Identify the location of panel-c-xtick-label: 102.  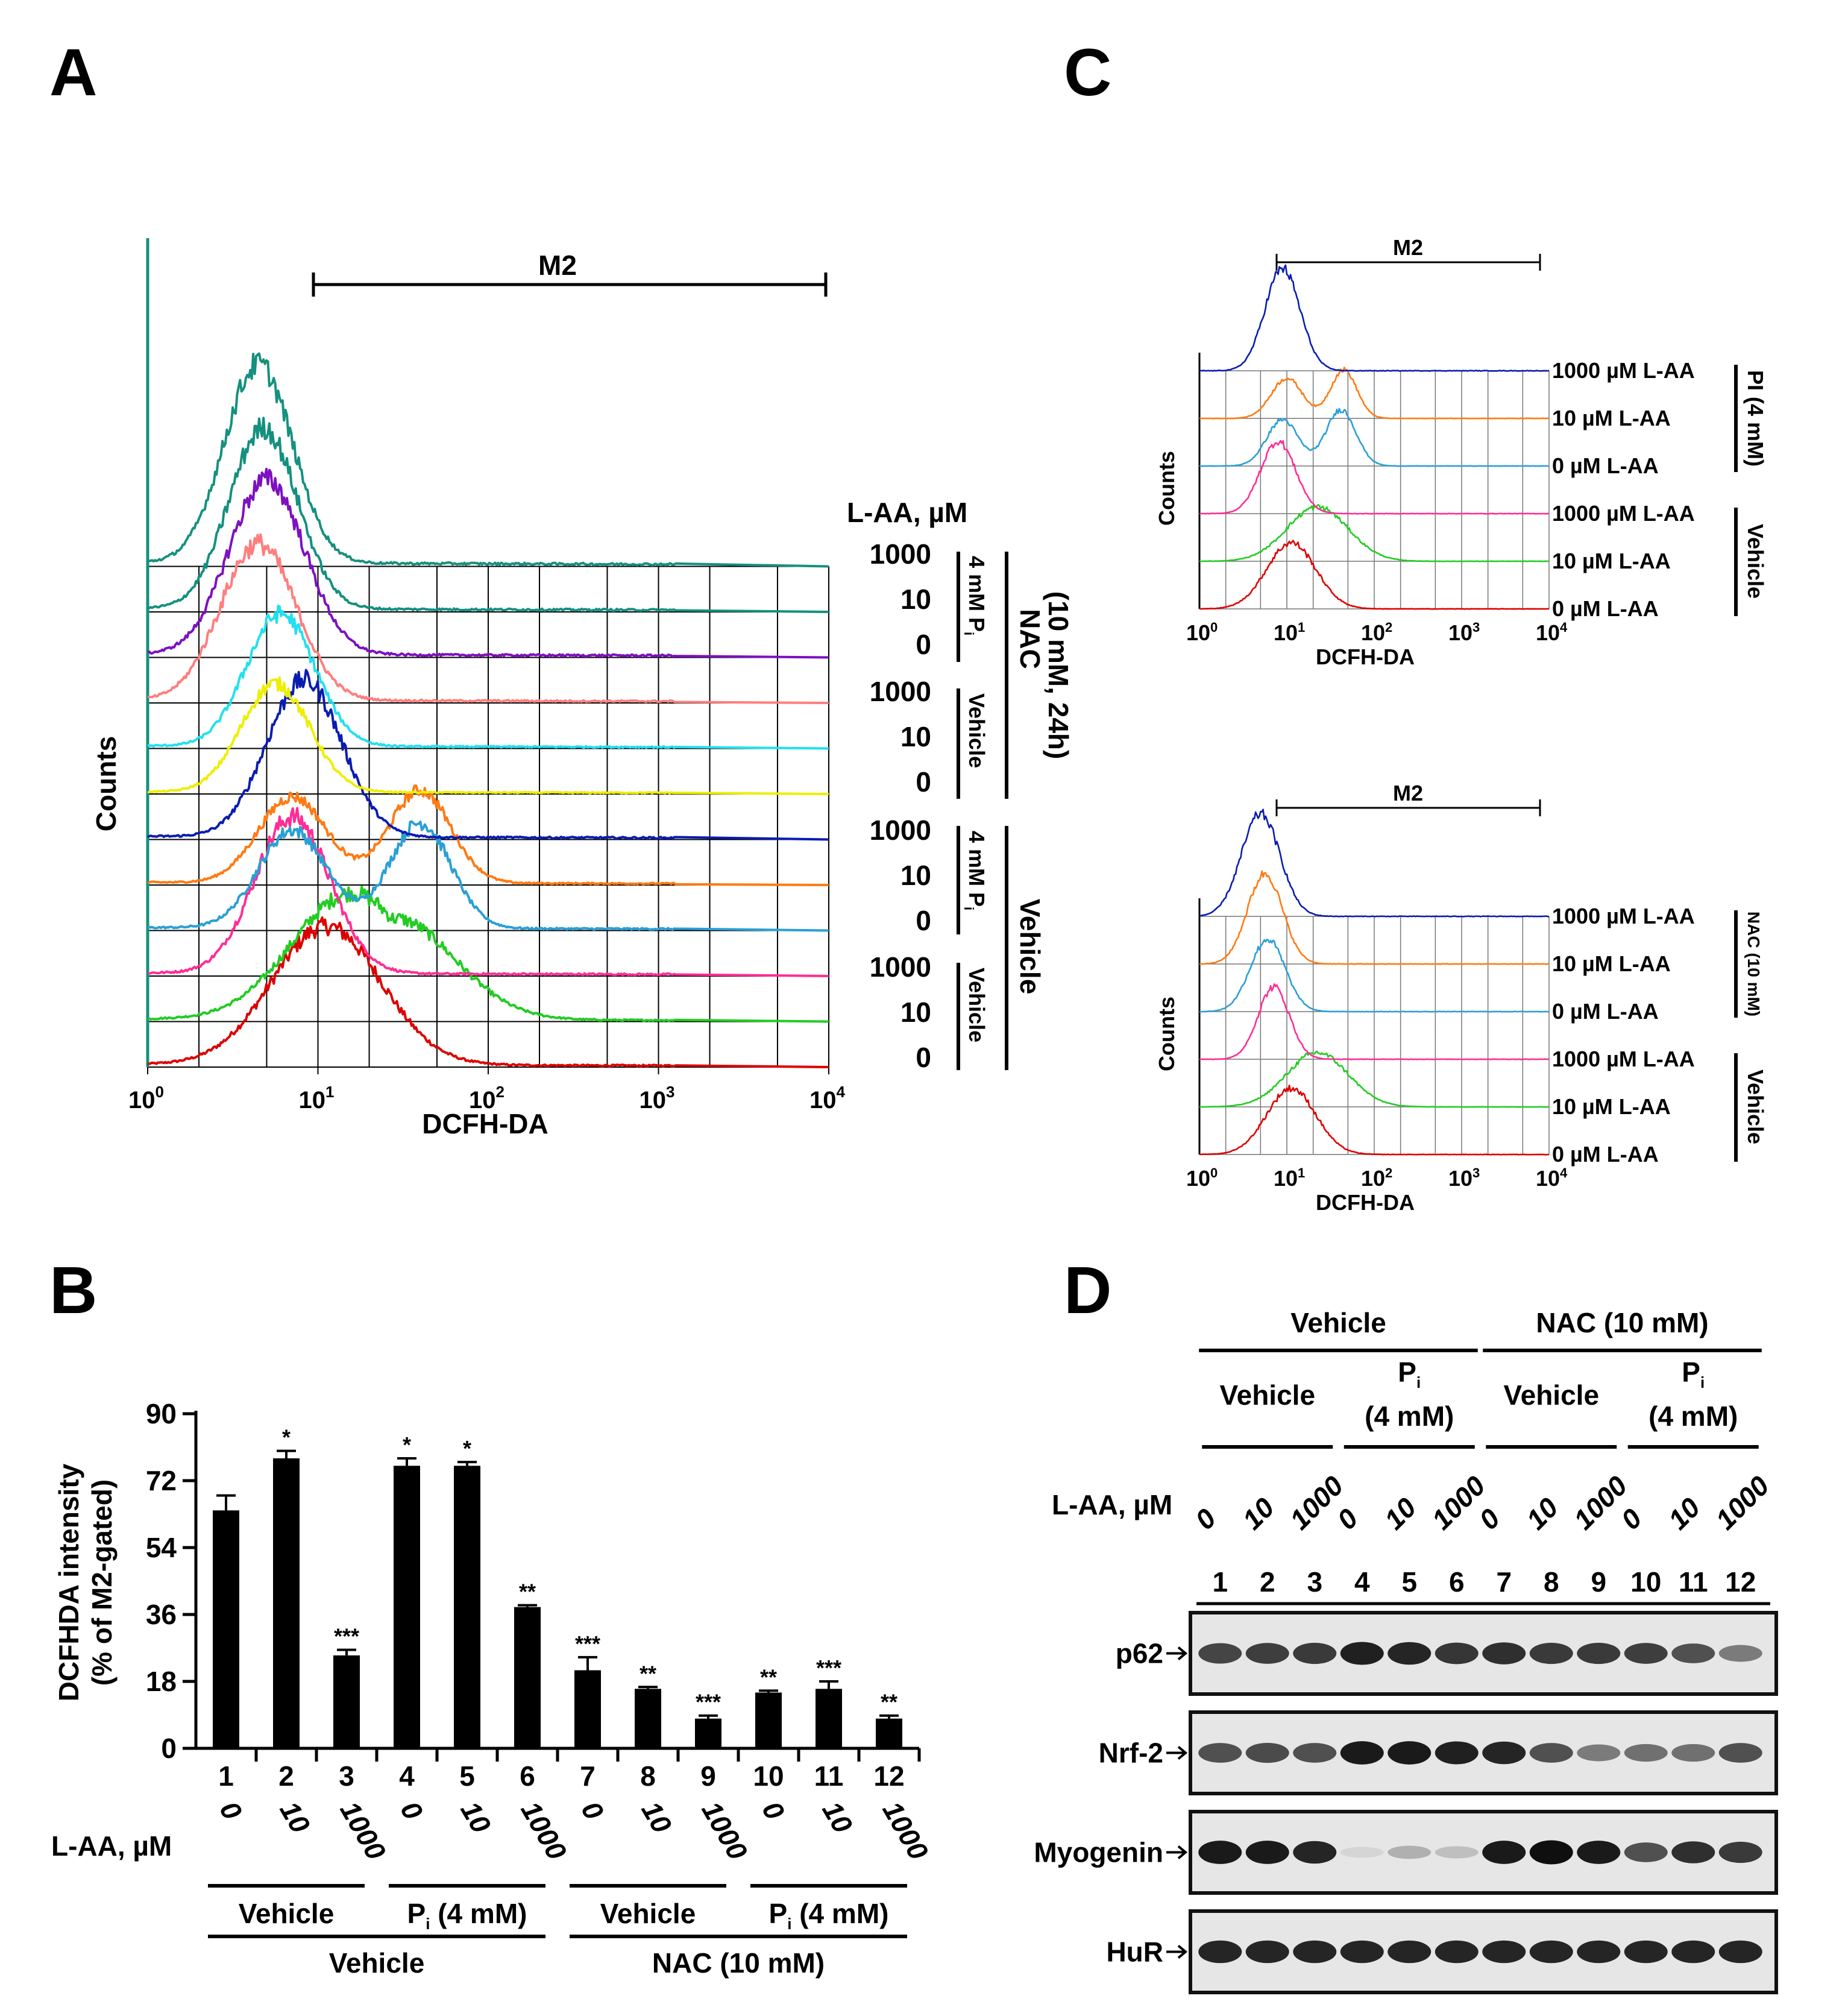
(1376, 633).